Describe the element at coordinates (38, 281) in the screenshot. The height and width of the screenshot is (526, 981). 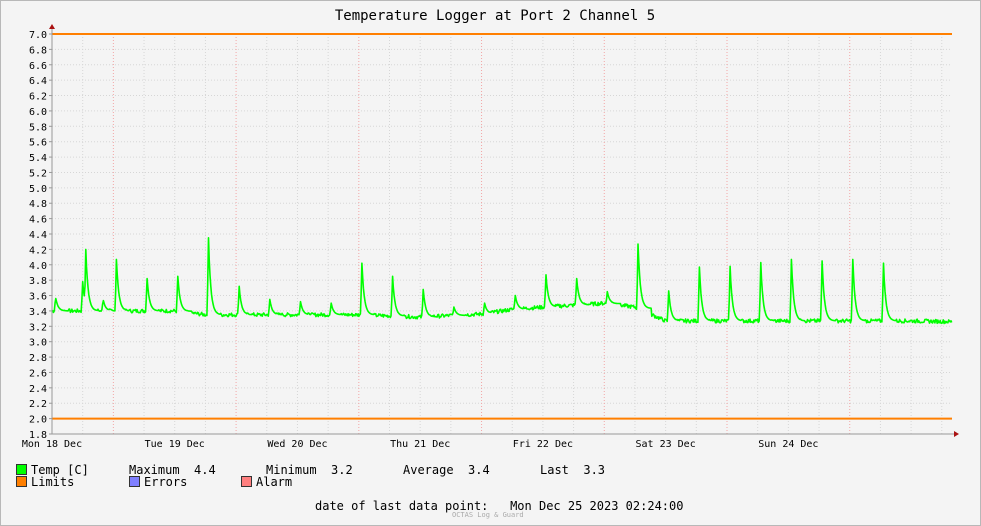
I see `y-tick-label: 3.8` at that location.